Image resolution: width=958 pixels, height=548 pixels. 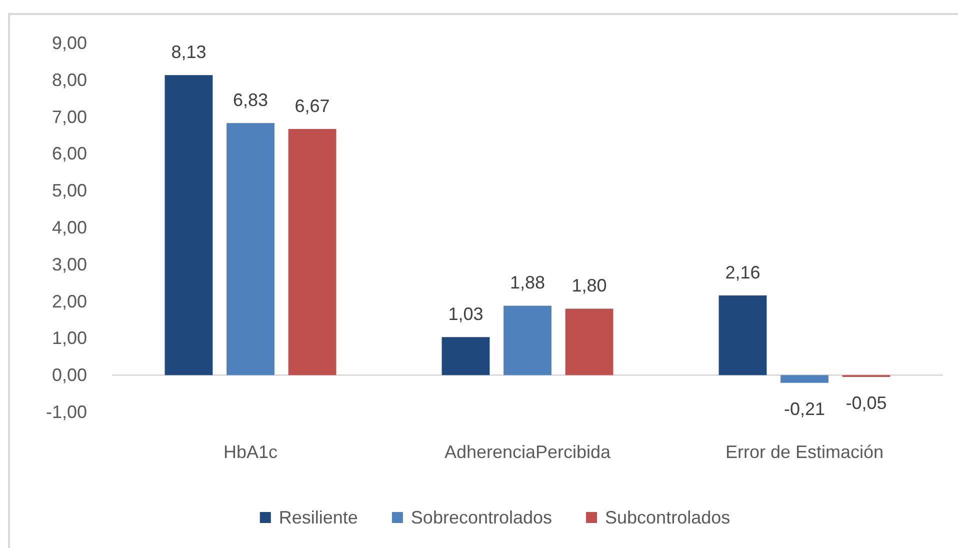 I want to click on x-tick-label: Error de Estimación, so click(x=804, y=452).